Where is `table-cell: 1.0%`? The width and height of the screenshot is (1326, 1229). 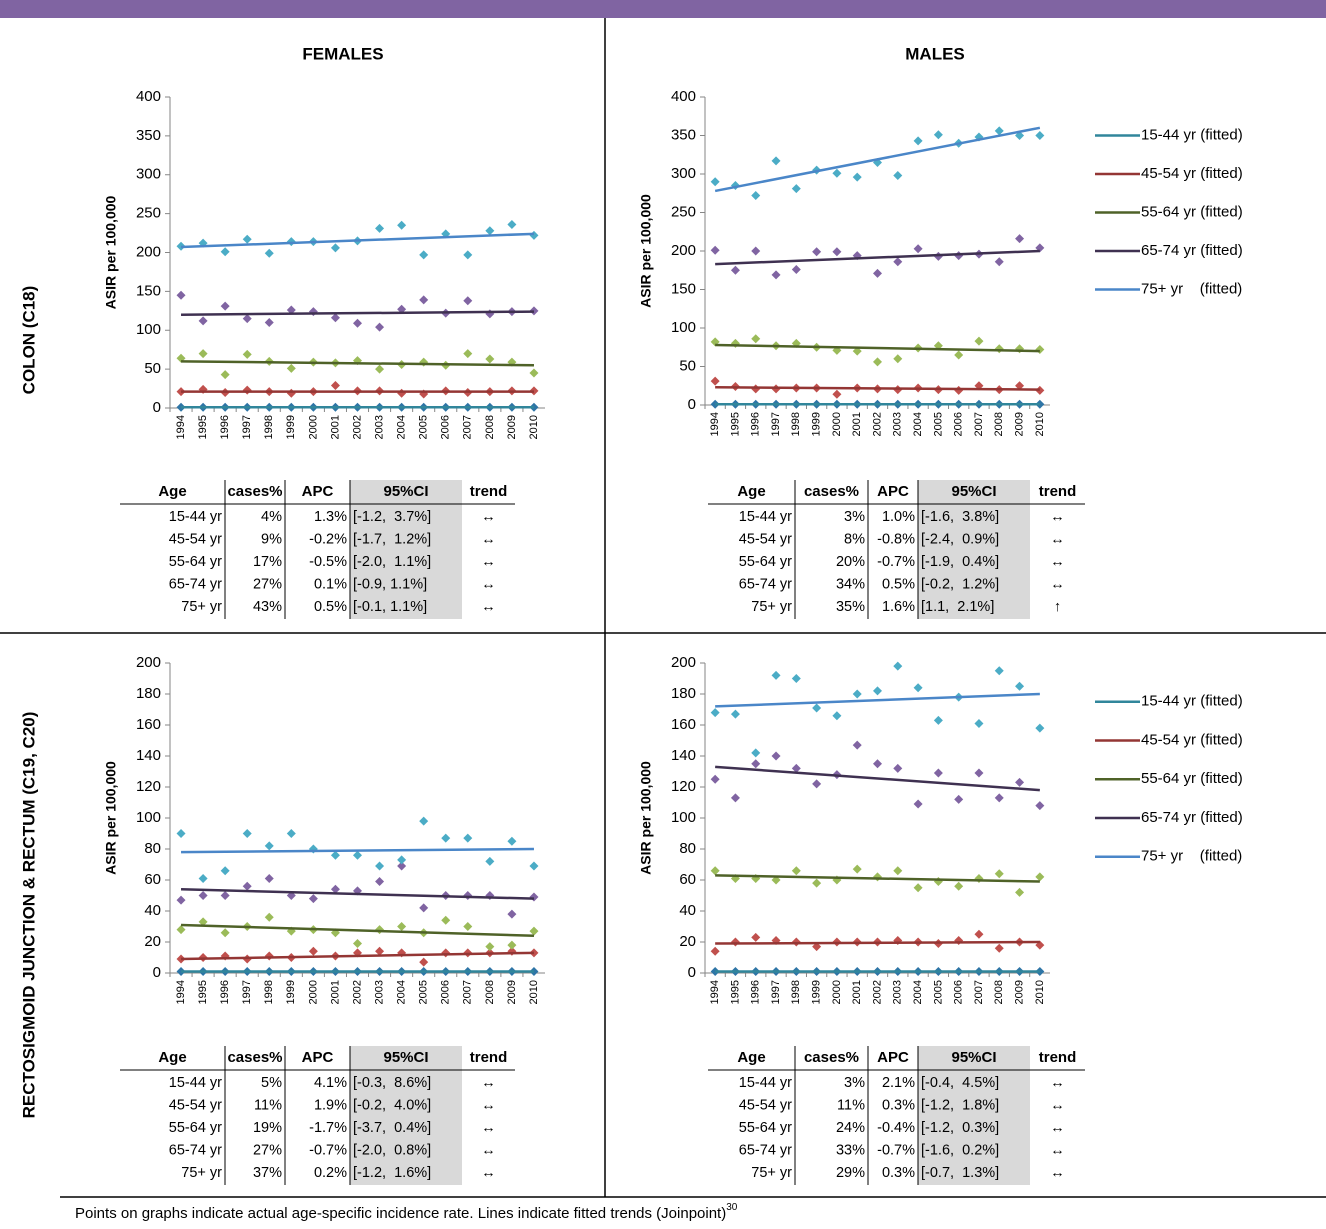 table-cell: 1.0% is located at coordinates (898, 517).